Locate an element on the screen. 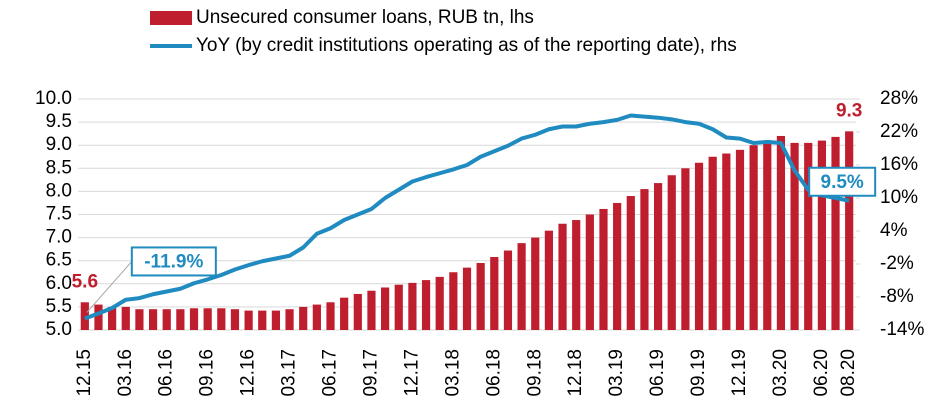 The height and width of the screenshot is (406, 934). y2-tick-label: 22% is located at coordinates (899, 131).